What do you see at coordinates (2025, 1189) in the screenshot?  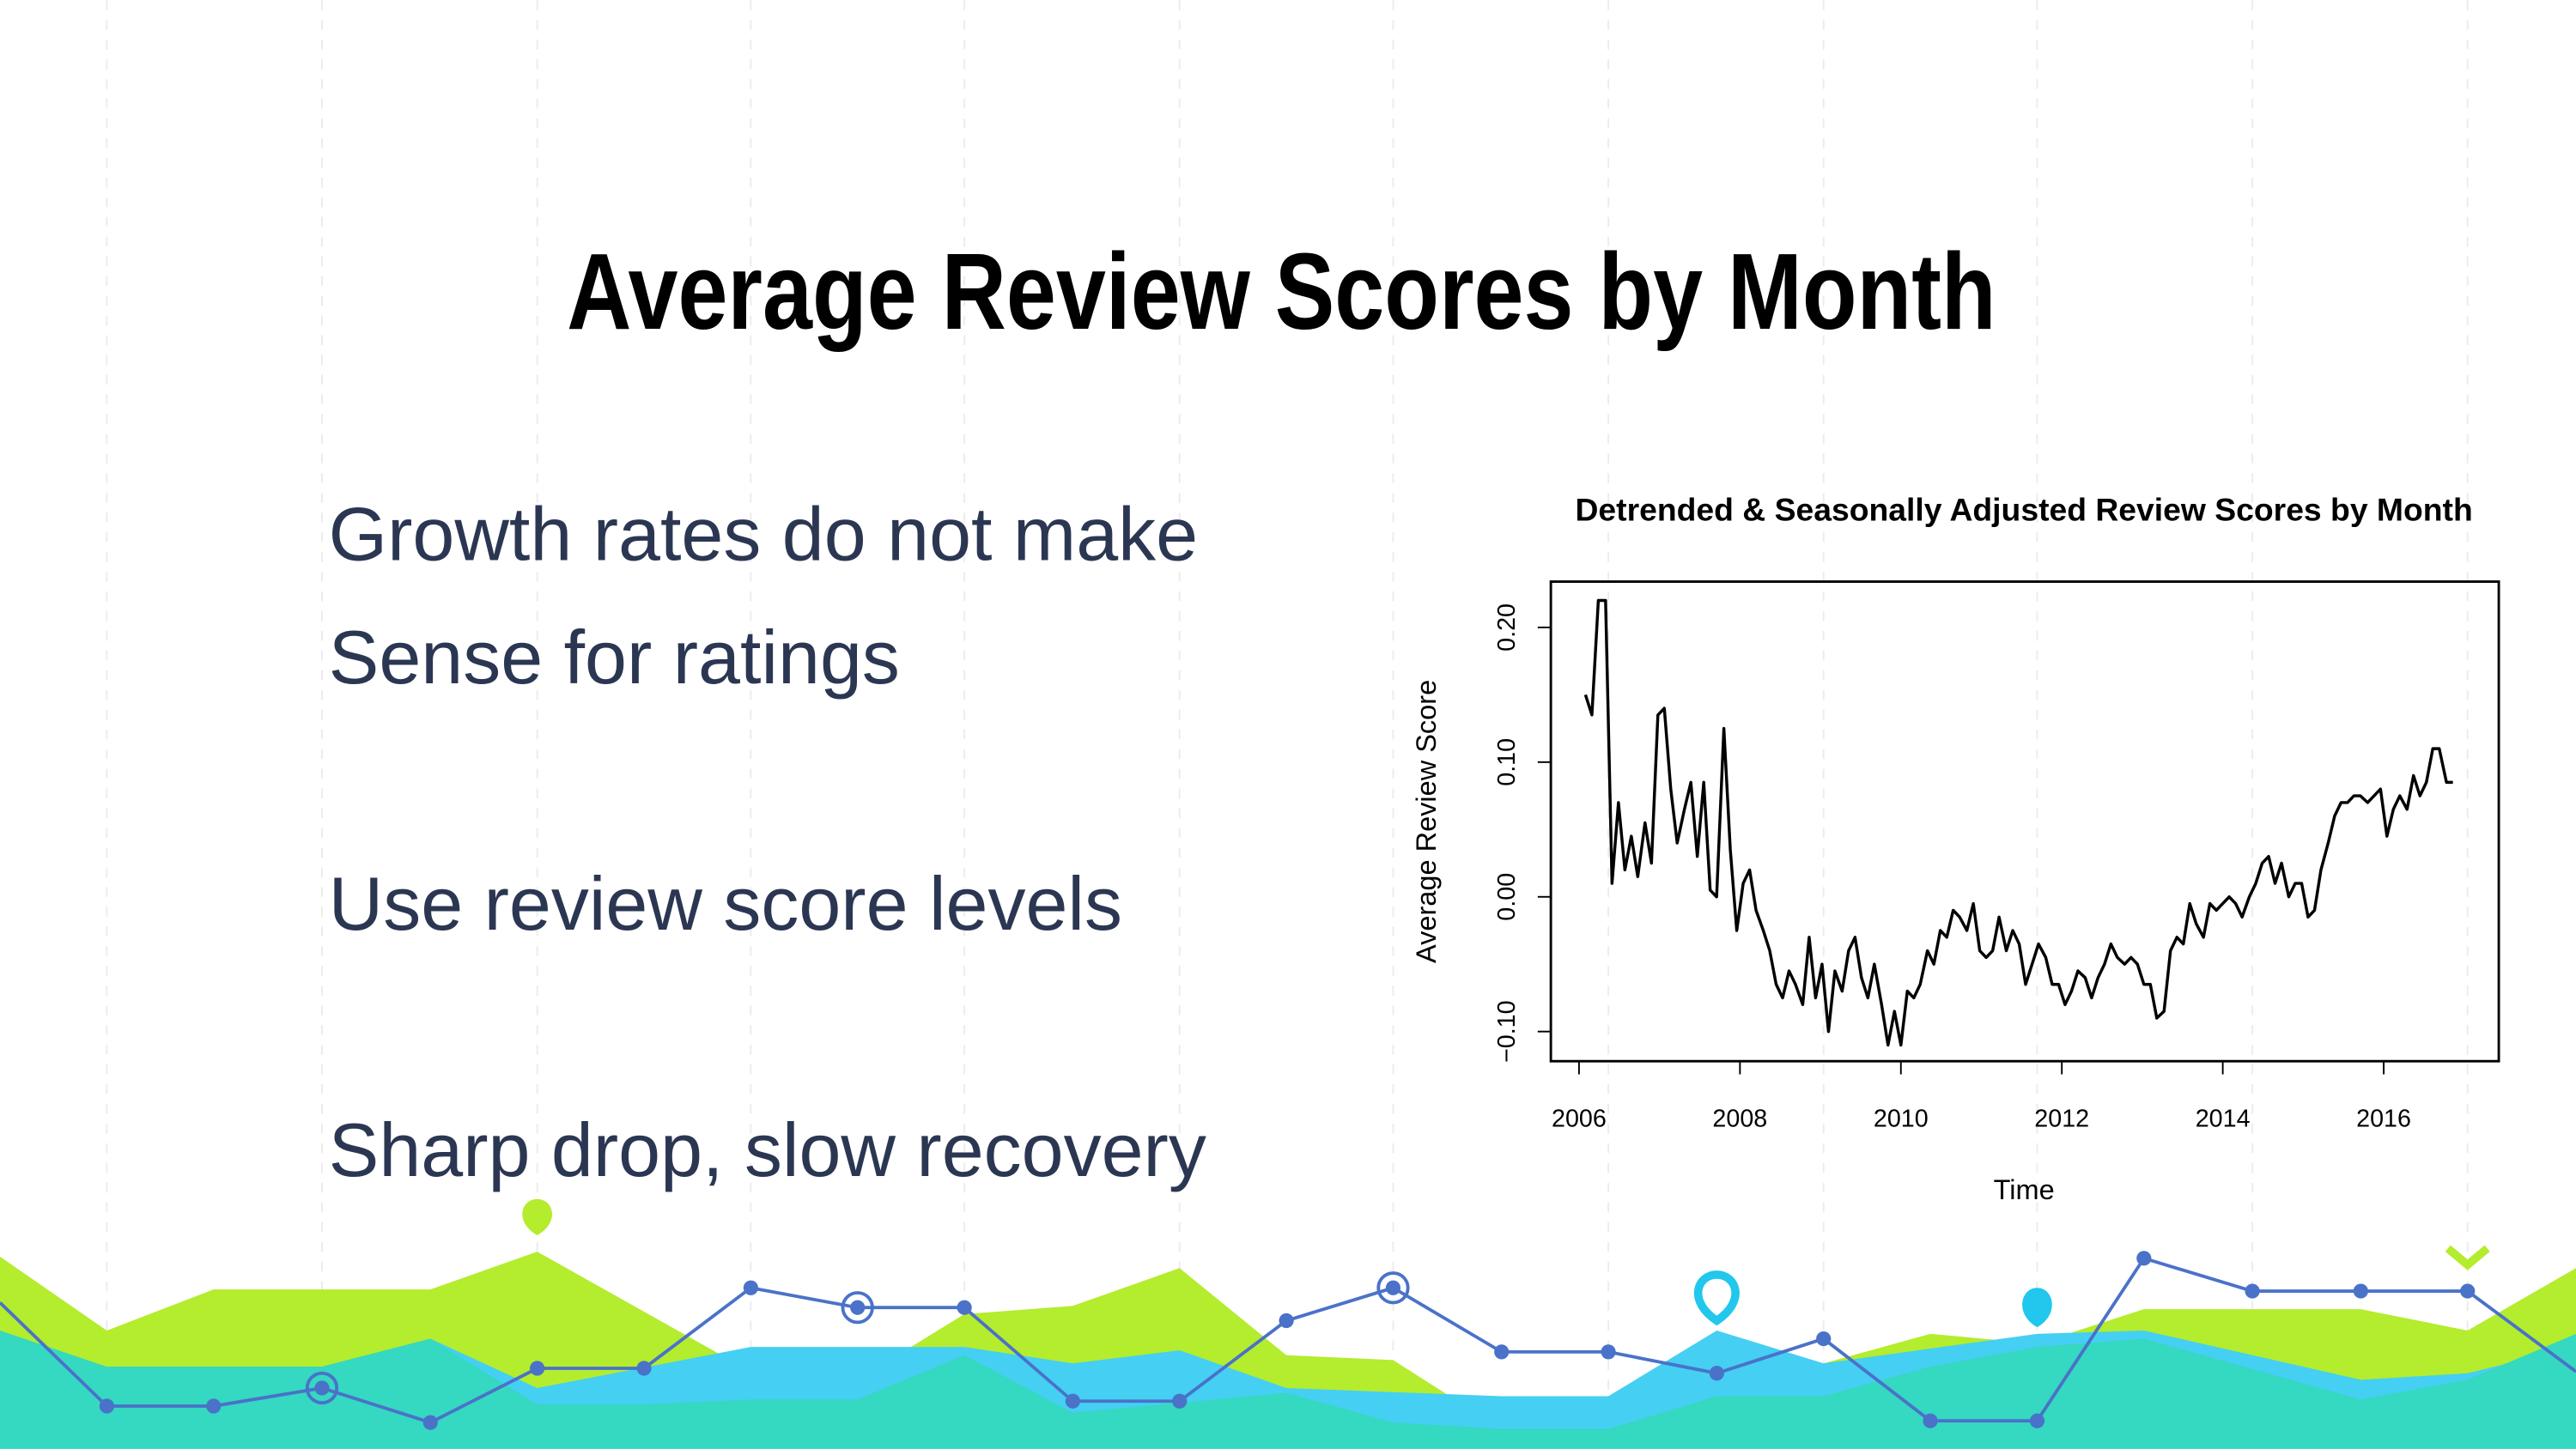 I see `x-axis-label: Time` at bounding box center [2025, 1189].